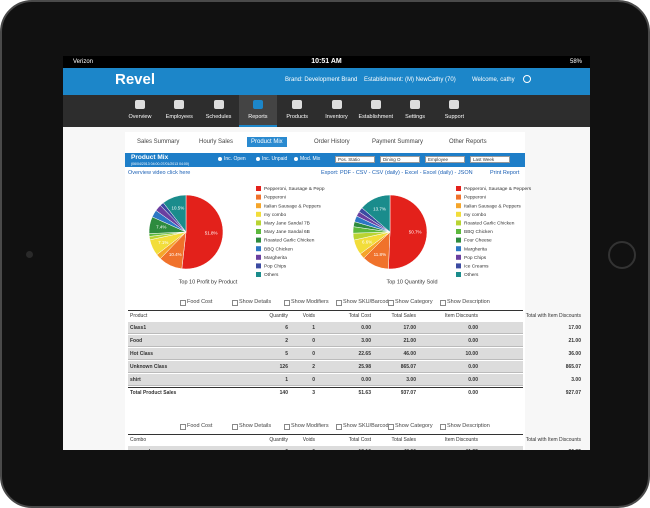 This screenshot has height=508, width=650. I want to click on legend-label: BBQ Chicken, so click(278, 249).